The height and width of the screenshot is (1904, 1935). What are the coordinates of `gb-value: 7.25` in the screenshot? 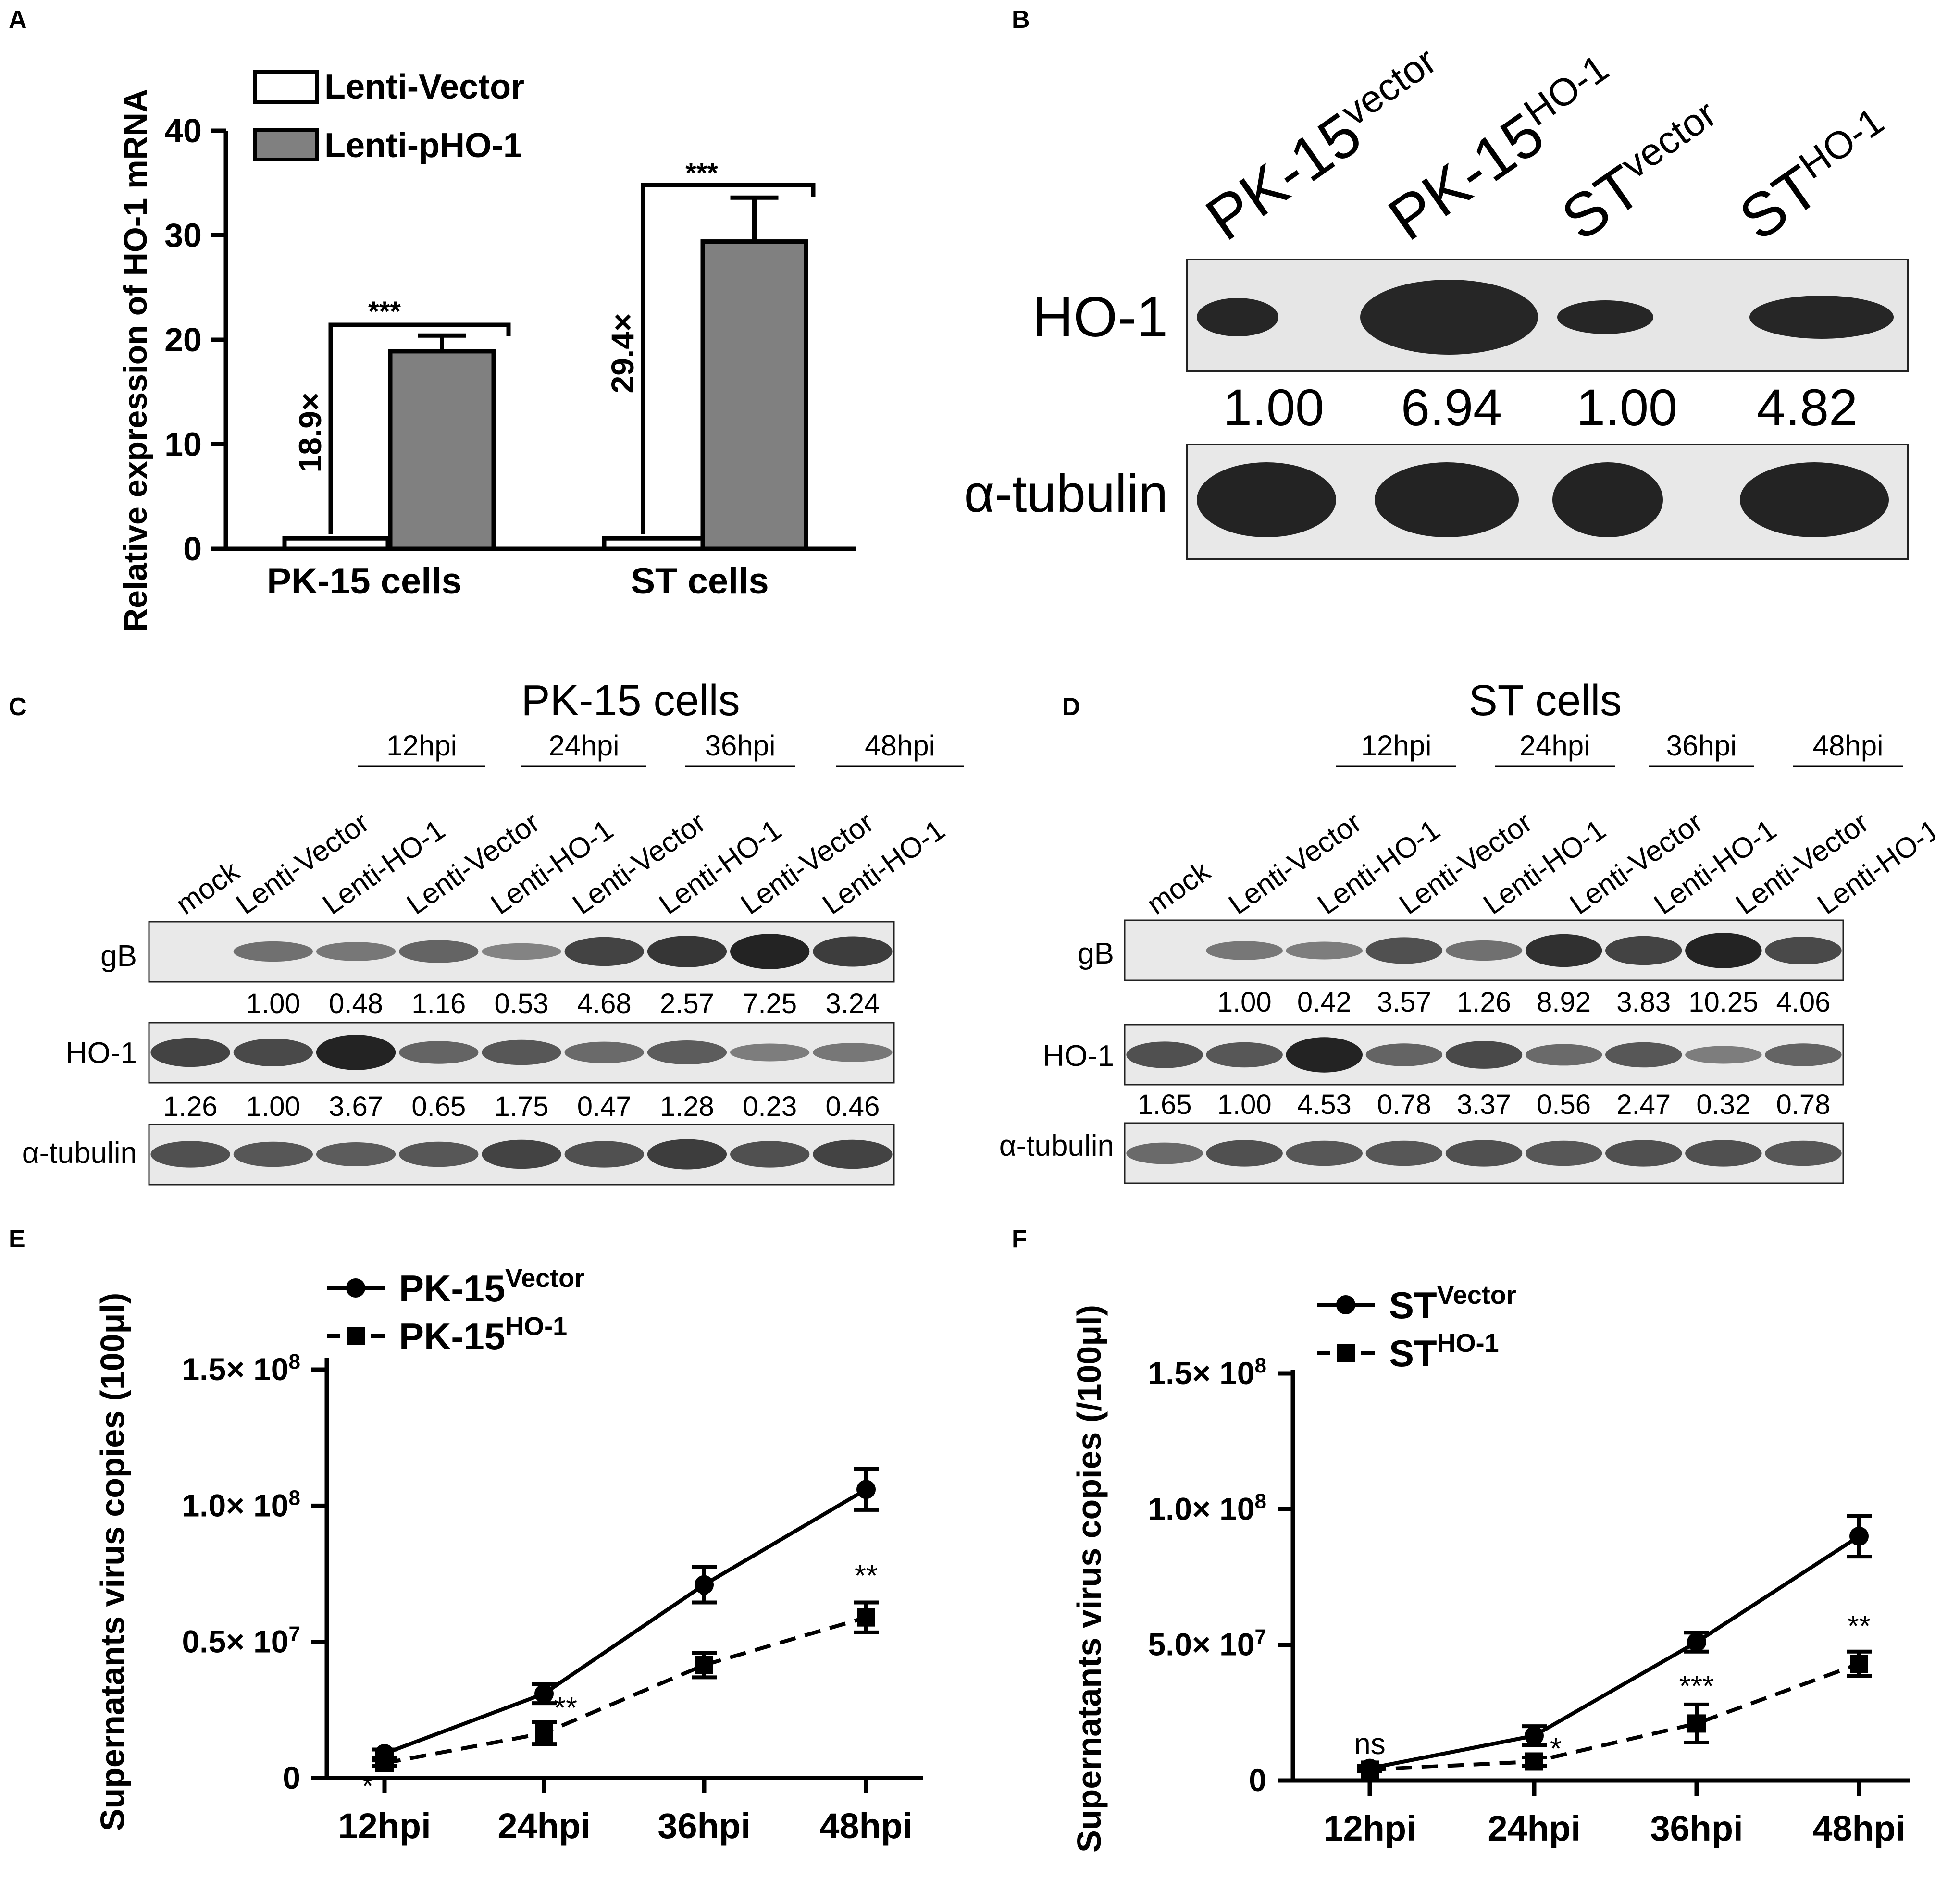 It's located at (770, 1003).